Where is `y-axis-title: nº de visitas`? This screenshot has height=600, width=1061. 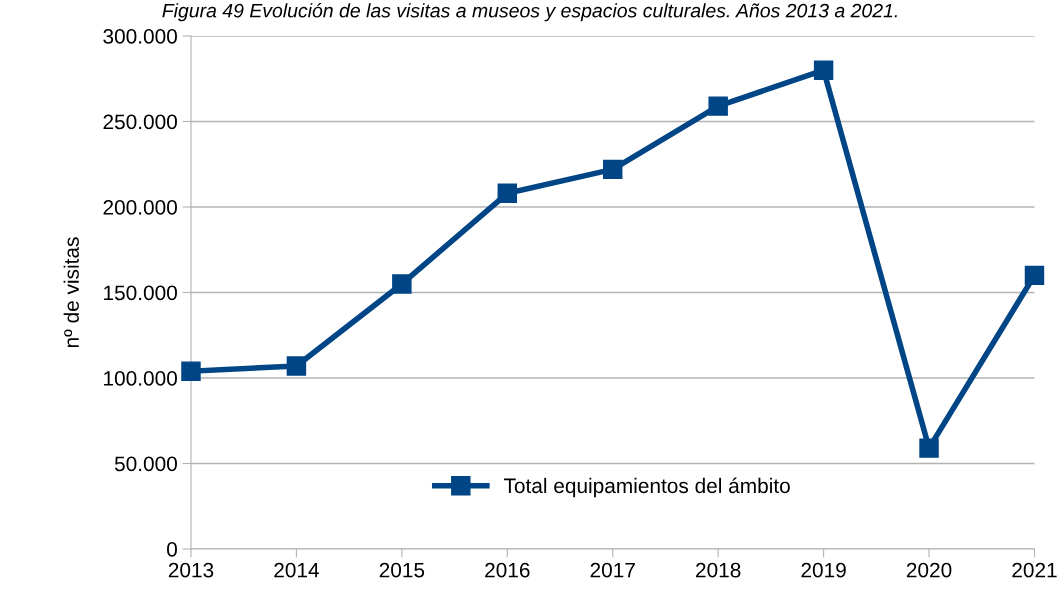 y-axis-title: nº de visitas is located at coordinates (71, 292).